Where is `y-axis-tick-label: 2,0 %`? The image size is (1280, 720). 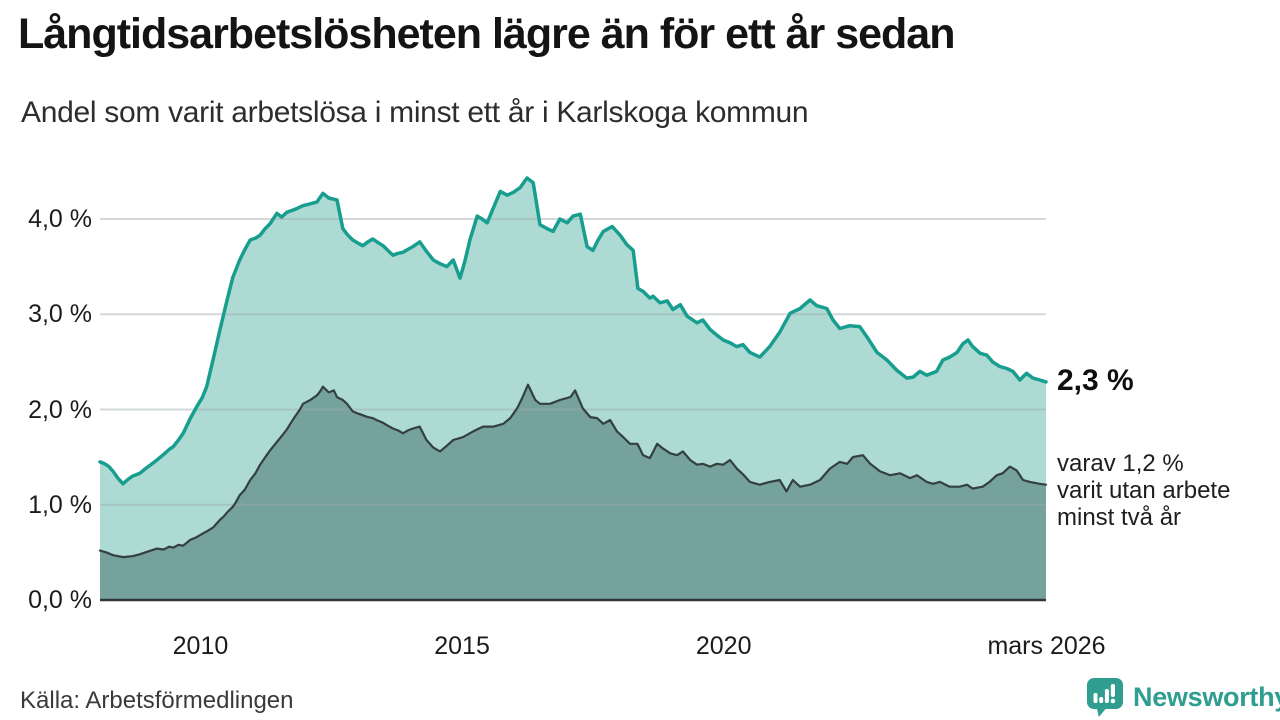
y-axis-tick-label: 2,0 % is located at coordinates (60, 409).